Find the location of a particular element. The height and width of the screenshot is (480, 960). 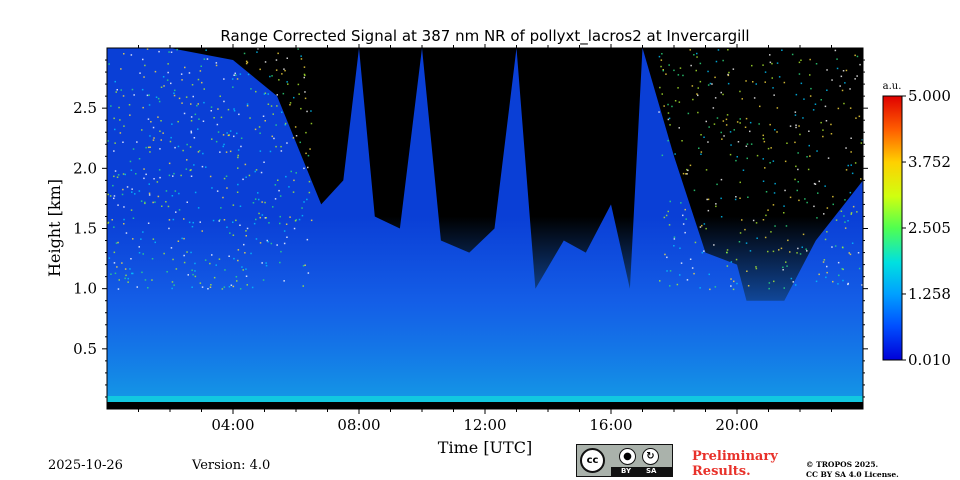

copyright-note: © TROPOS 2025. CC BY SA 4.0 License. is located at coordinates (852, 470).